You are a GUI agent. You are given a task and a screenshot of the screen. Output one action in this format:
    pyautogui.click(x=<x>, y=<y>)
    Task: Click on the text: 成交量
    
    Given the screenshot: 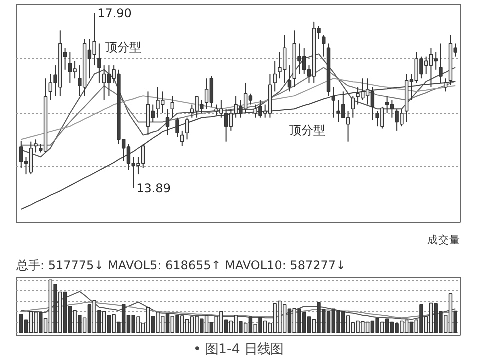 What is the action you would take?
    pyautogui.click(x=444, y=240)
    